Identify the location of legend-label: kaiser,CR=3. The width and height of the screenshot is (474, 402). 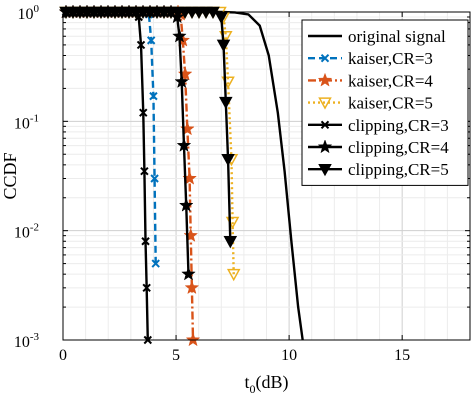
(390, 58).